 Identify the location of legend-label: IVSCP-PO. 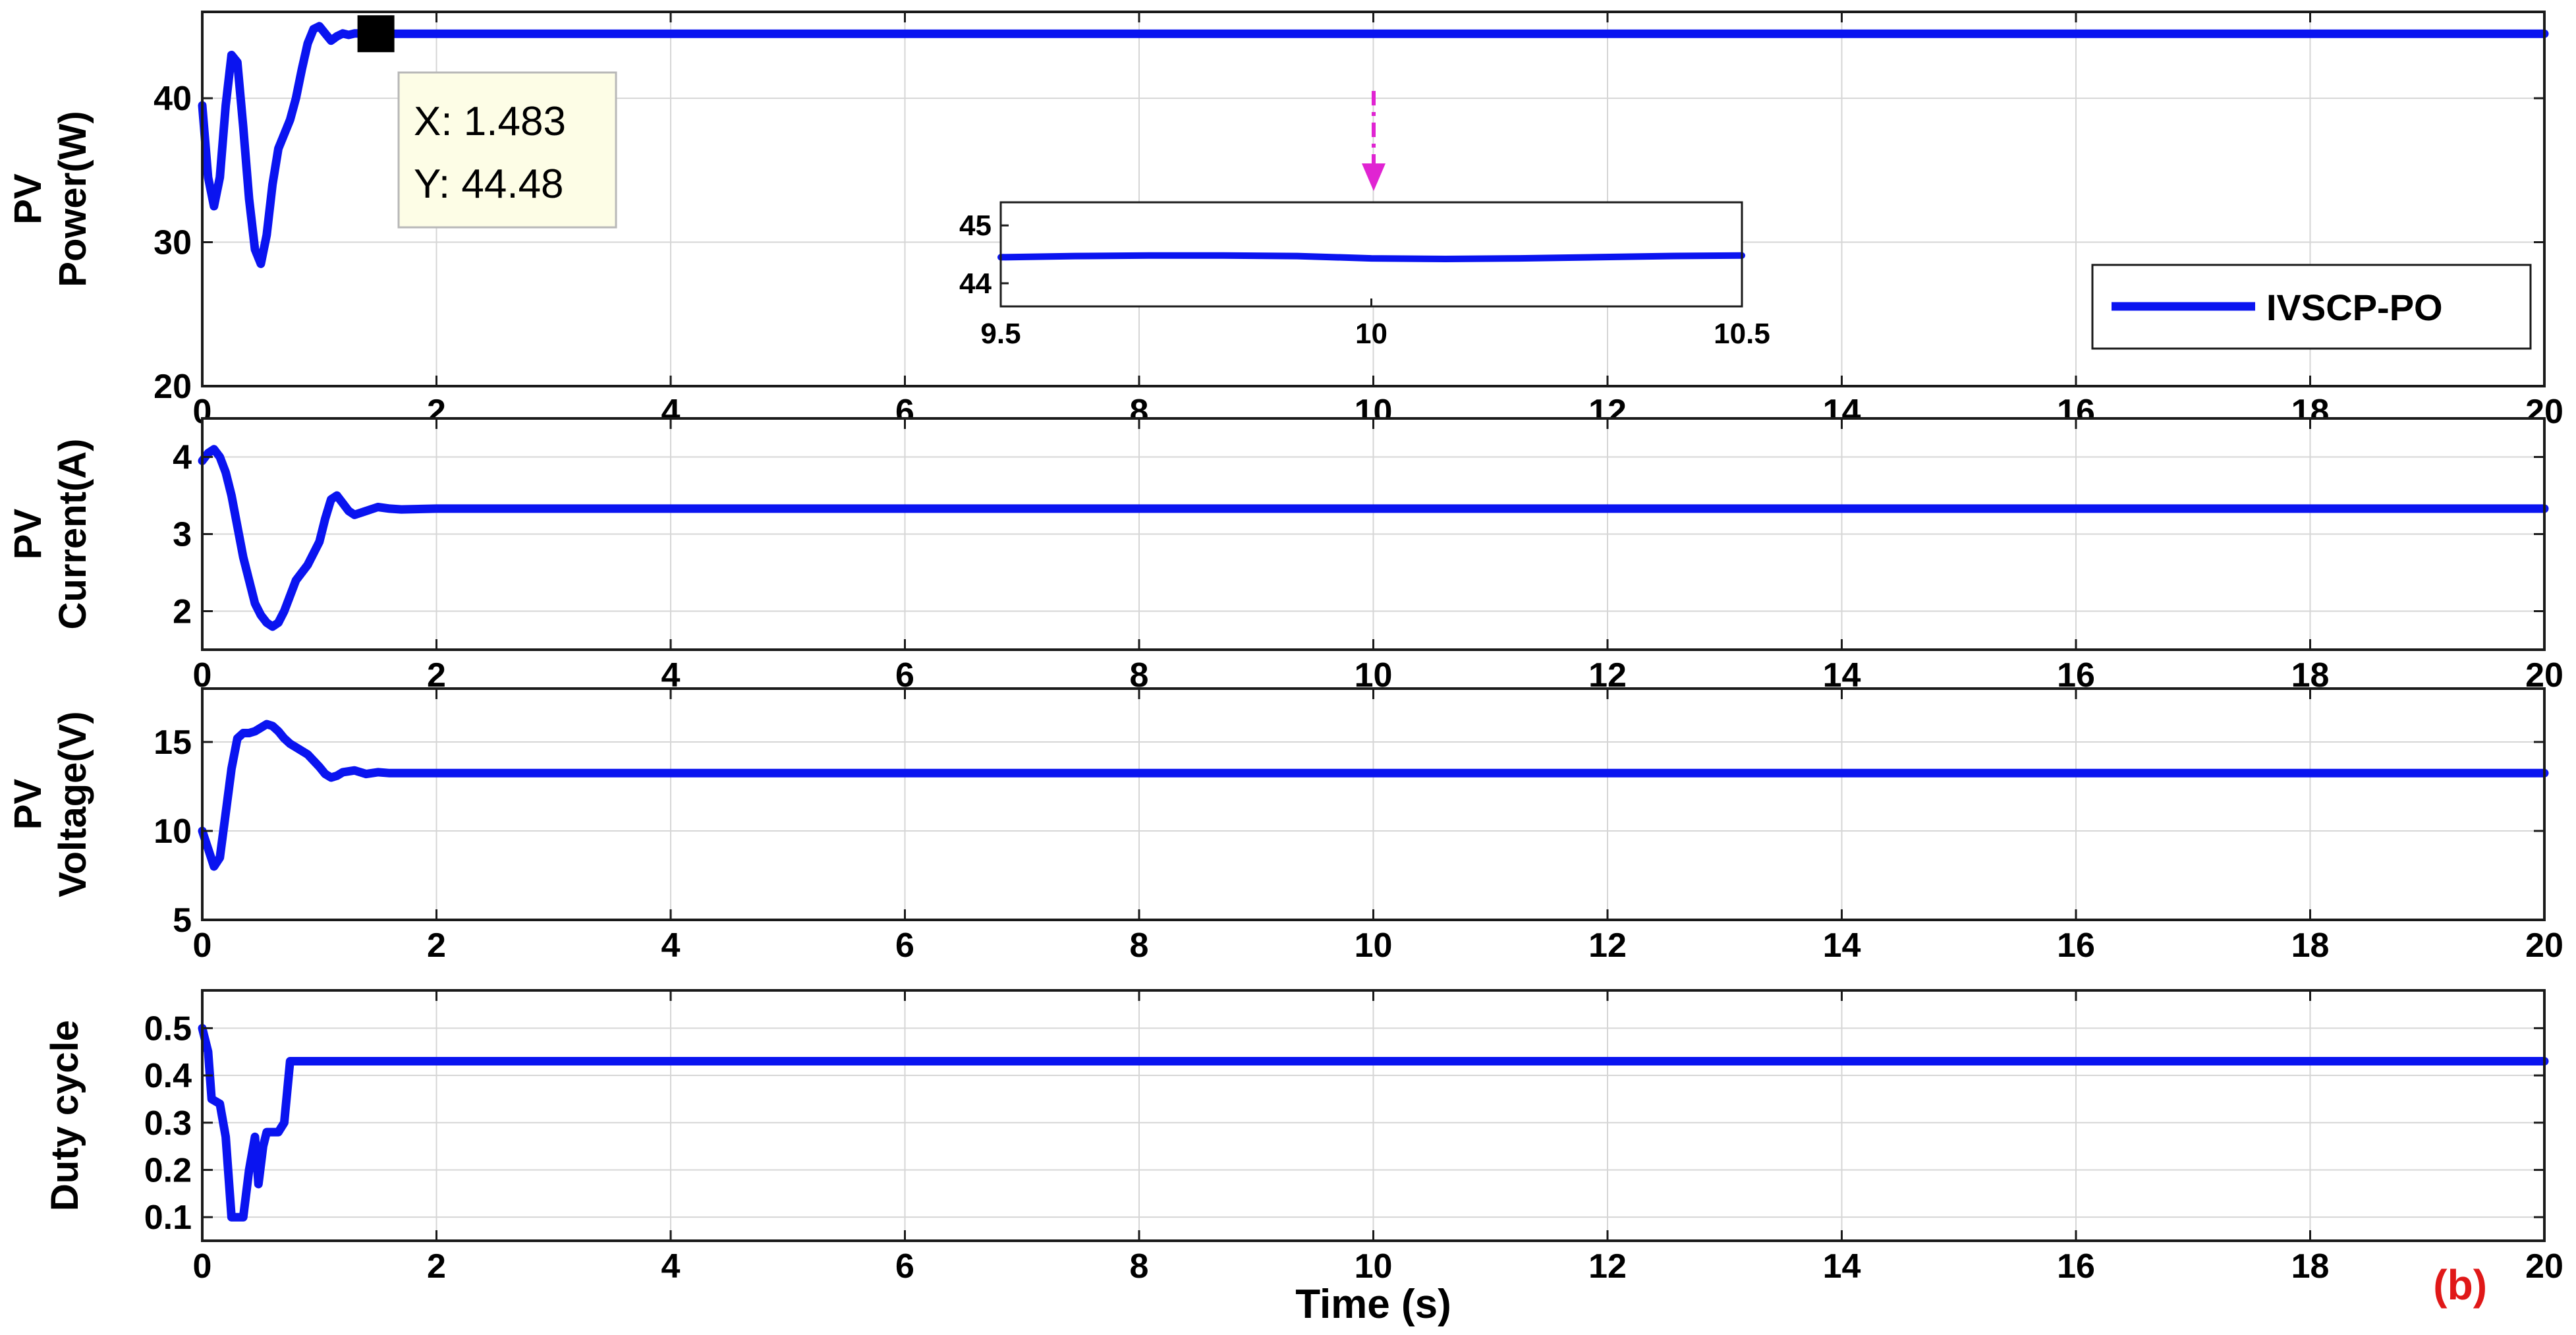
(2354, 308).